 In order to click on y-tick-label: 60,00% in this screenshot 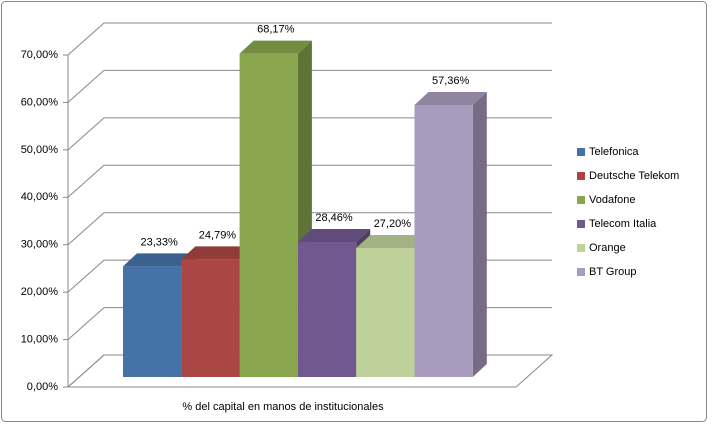, I will do `click(40, 102)`.